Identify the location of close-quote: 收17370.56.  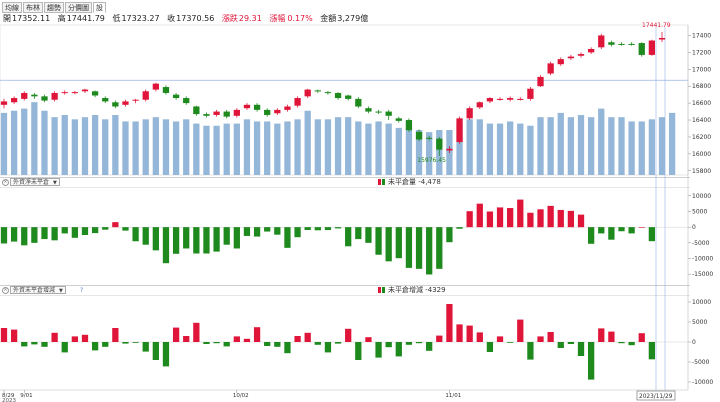
(190, 18).